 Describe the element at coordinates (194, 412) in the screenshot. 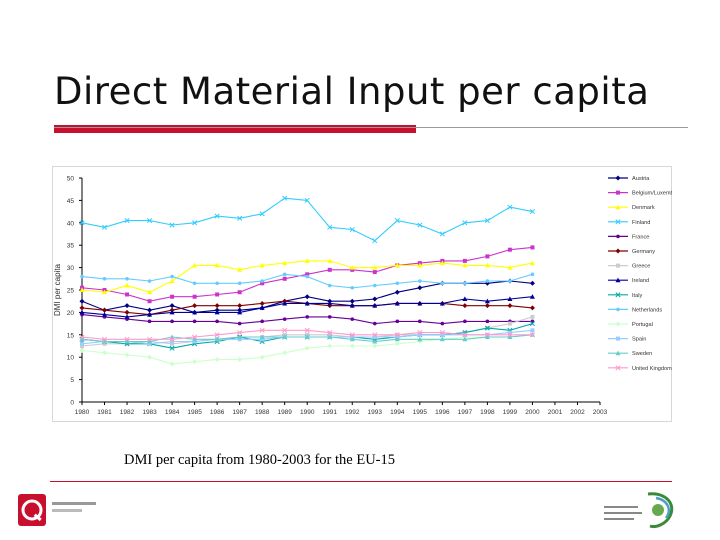

I see `x-tick-label: 1985` at that location.